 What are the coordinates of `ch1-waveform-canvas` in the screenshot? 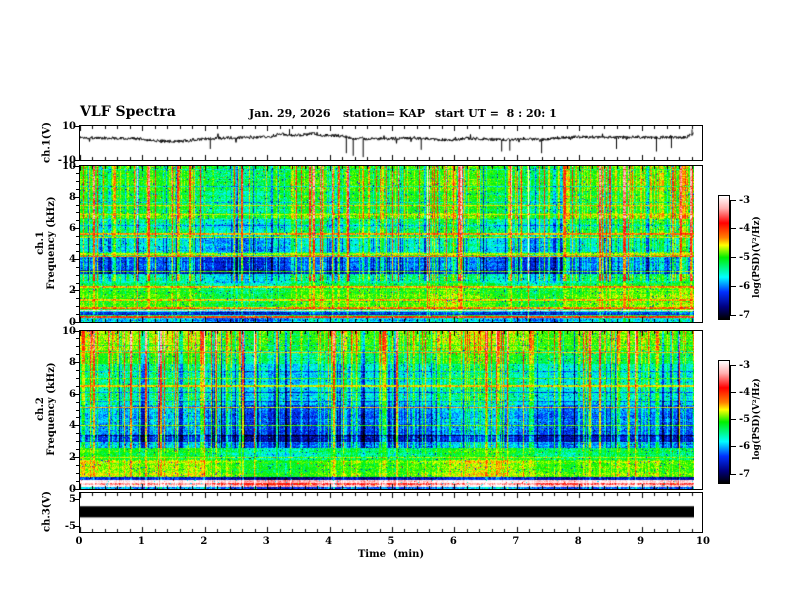 It's located at (387, 143).